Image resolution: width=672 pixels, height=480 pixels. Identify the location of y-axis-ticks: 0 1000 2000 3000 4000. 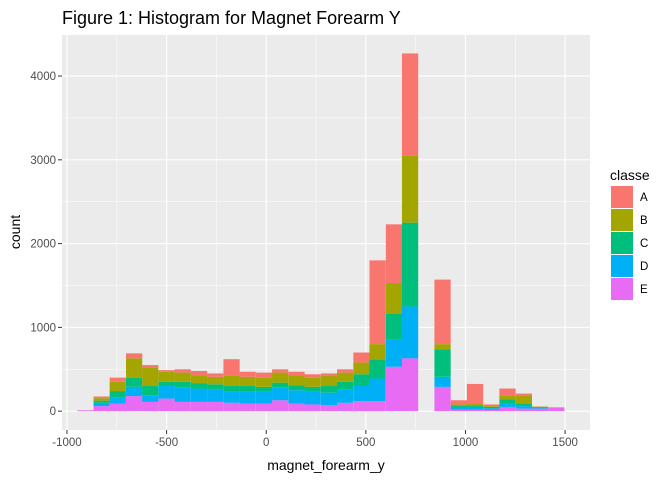
(46, 244).